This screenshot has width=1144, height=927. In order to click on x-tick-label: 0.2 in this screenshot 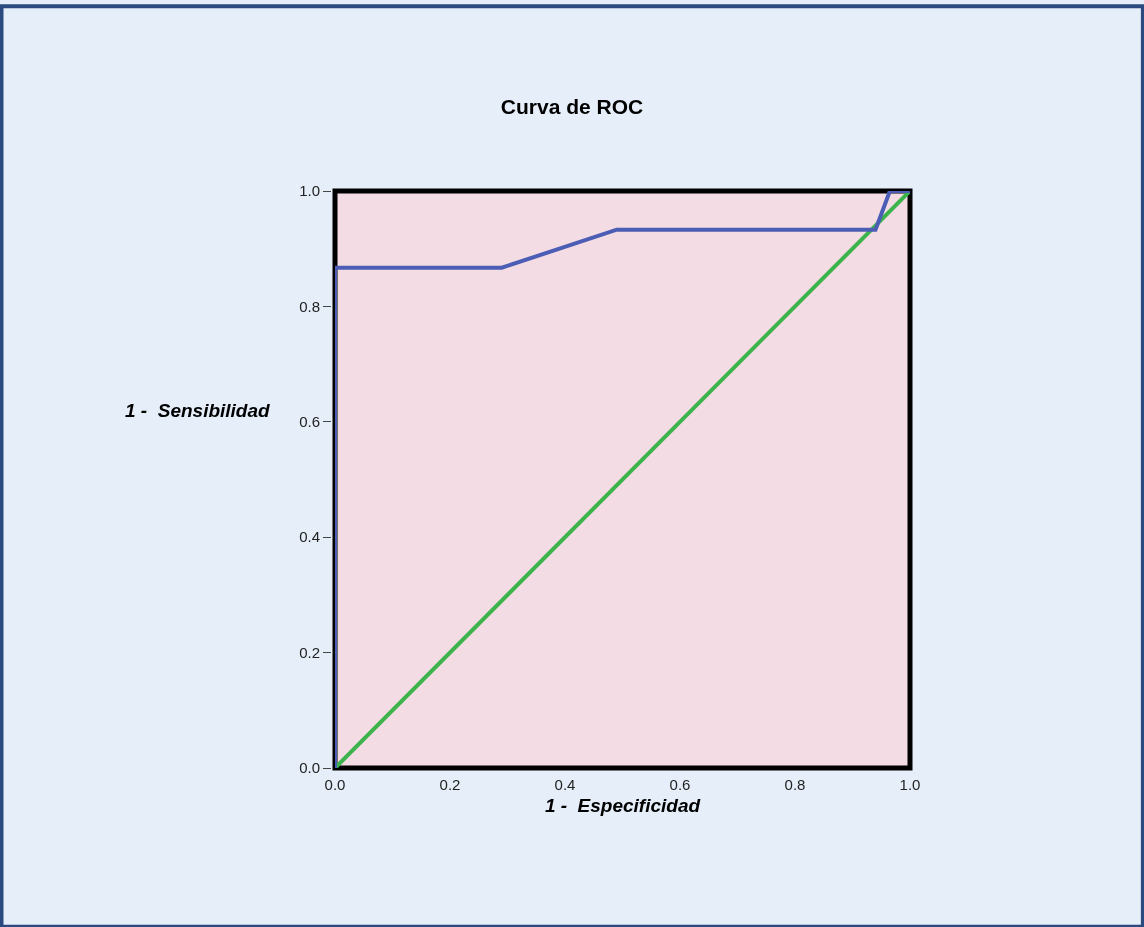, I will do `click(450, 784)`.